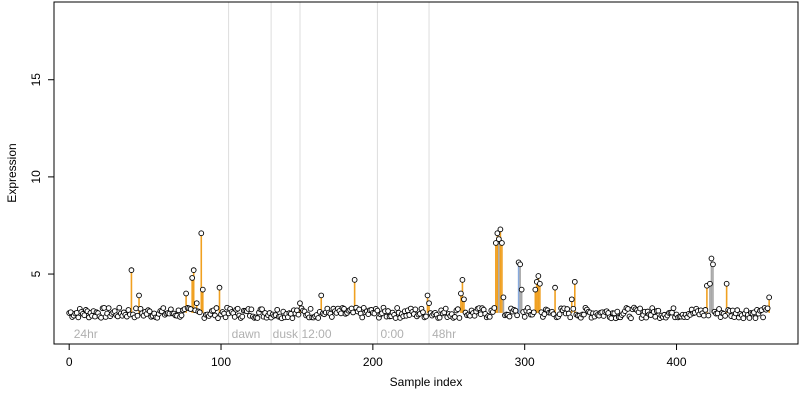 The width and height of the screenshot is (800, 400). What do you see at coordinates (316, 334) in the screenshot?
I see `region-label: 12:00` at bounding box center [316, 334].